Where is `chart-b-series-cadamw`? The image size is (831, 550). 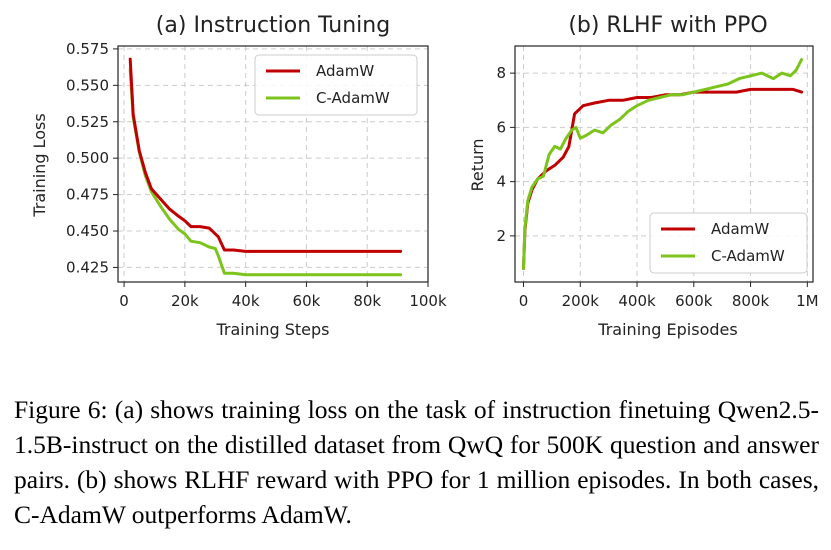 chart-b-series-cadamw is located at coordinates (663, 164).